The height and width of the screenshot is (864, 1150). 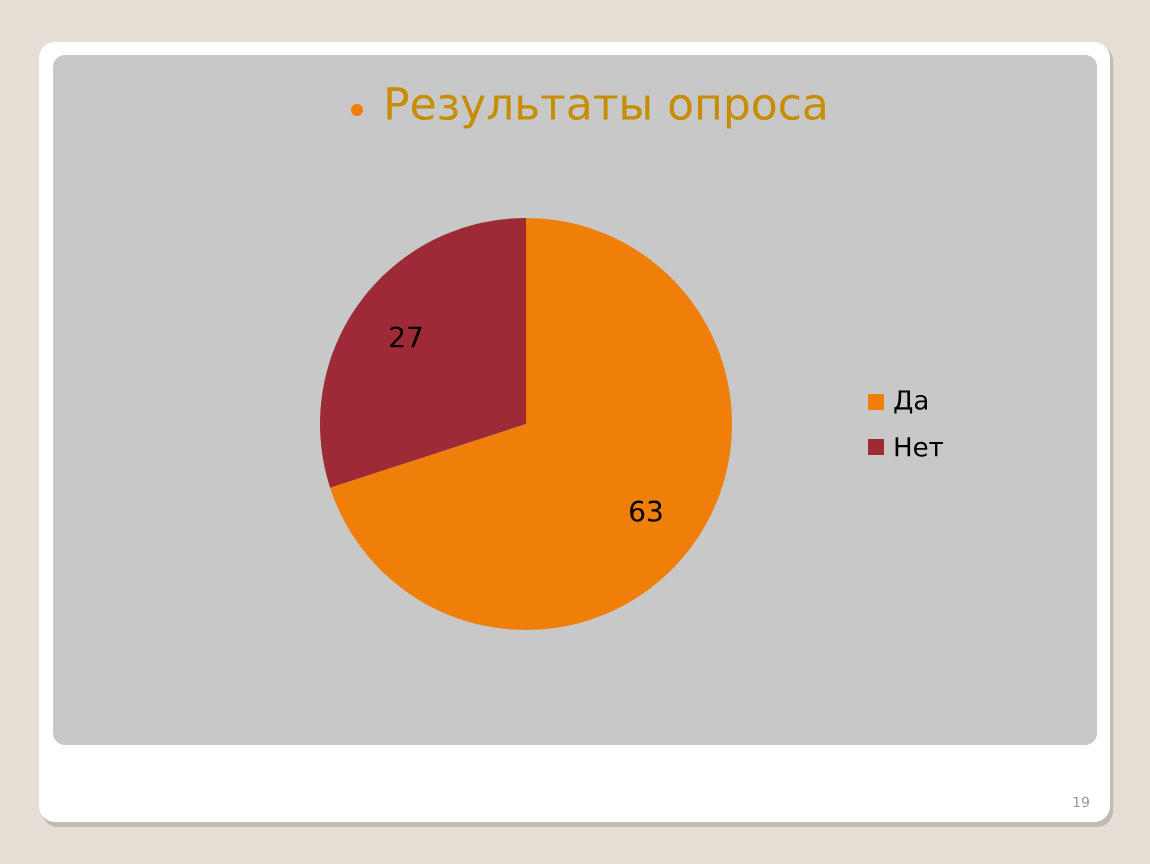 I want to click on data-label: 27, so click(x=406, y=337).